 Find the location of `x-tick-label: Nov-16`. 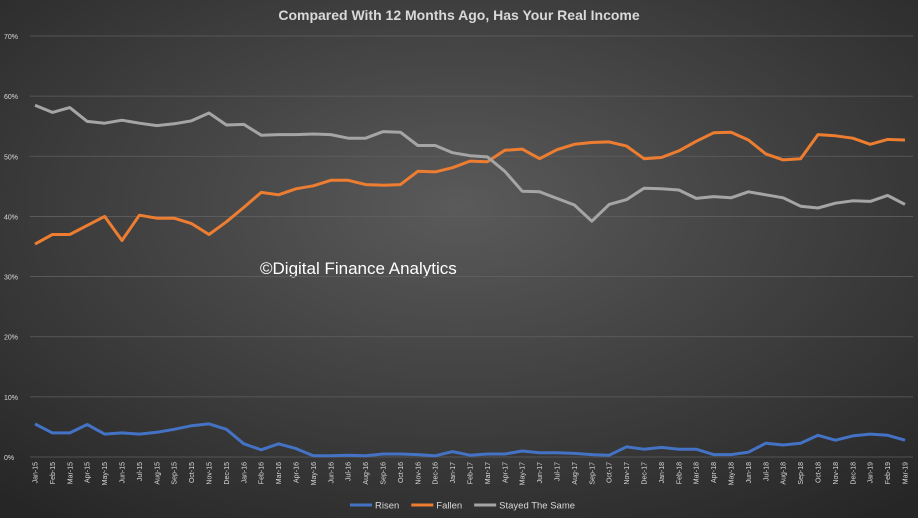

x-tick-label: Nov-16 is located at coordinates (418, 473).